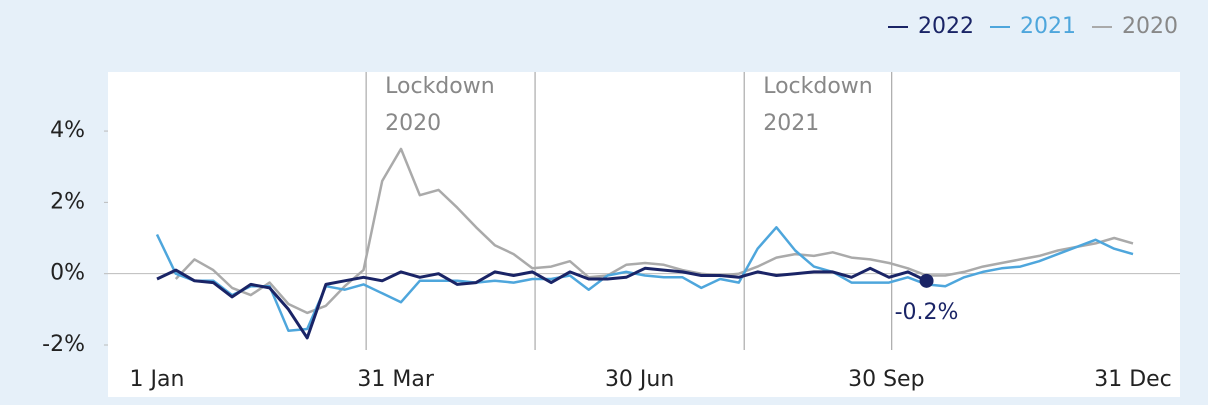 The height and width of the screenshot is (405, 1208). I want to click on annotation-text: 2020, so click(413, 123).